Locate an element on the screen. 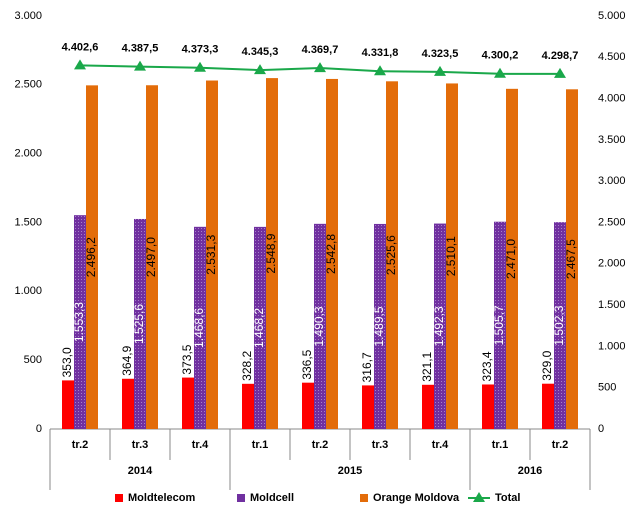 Image resolution: width=634 pixels, height=519 pixels. y-tick-label: 0 is located at coordinates (39, 429).